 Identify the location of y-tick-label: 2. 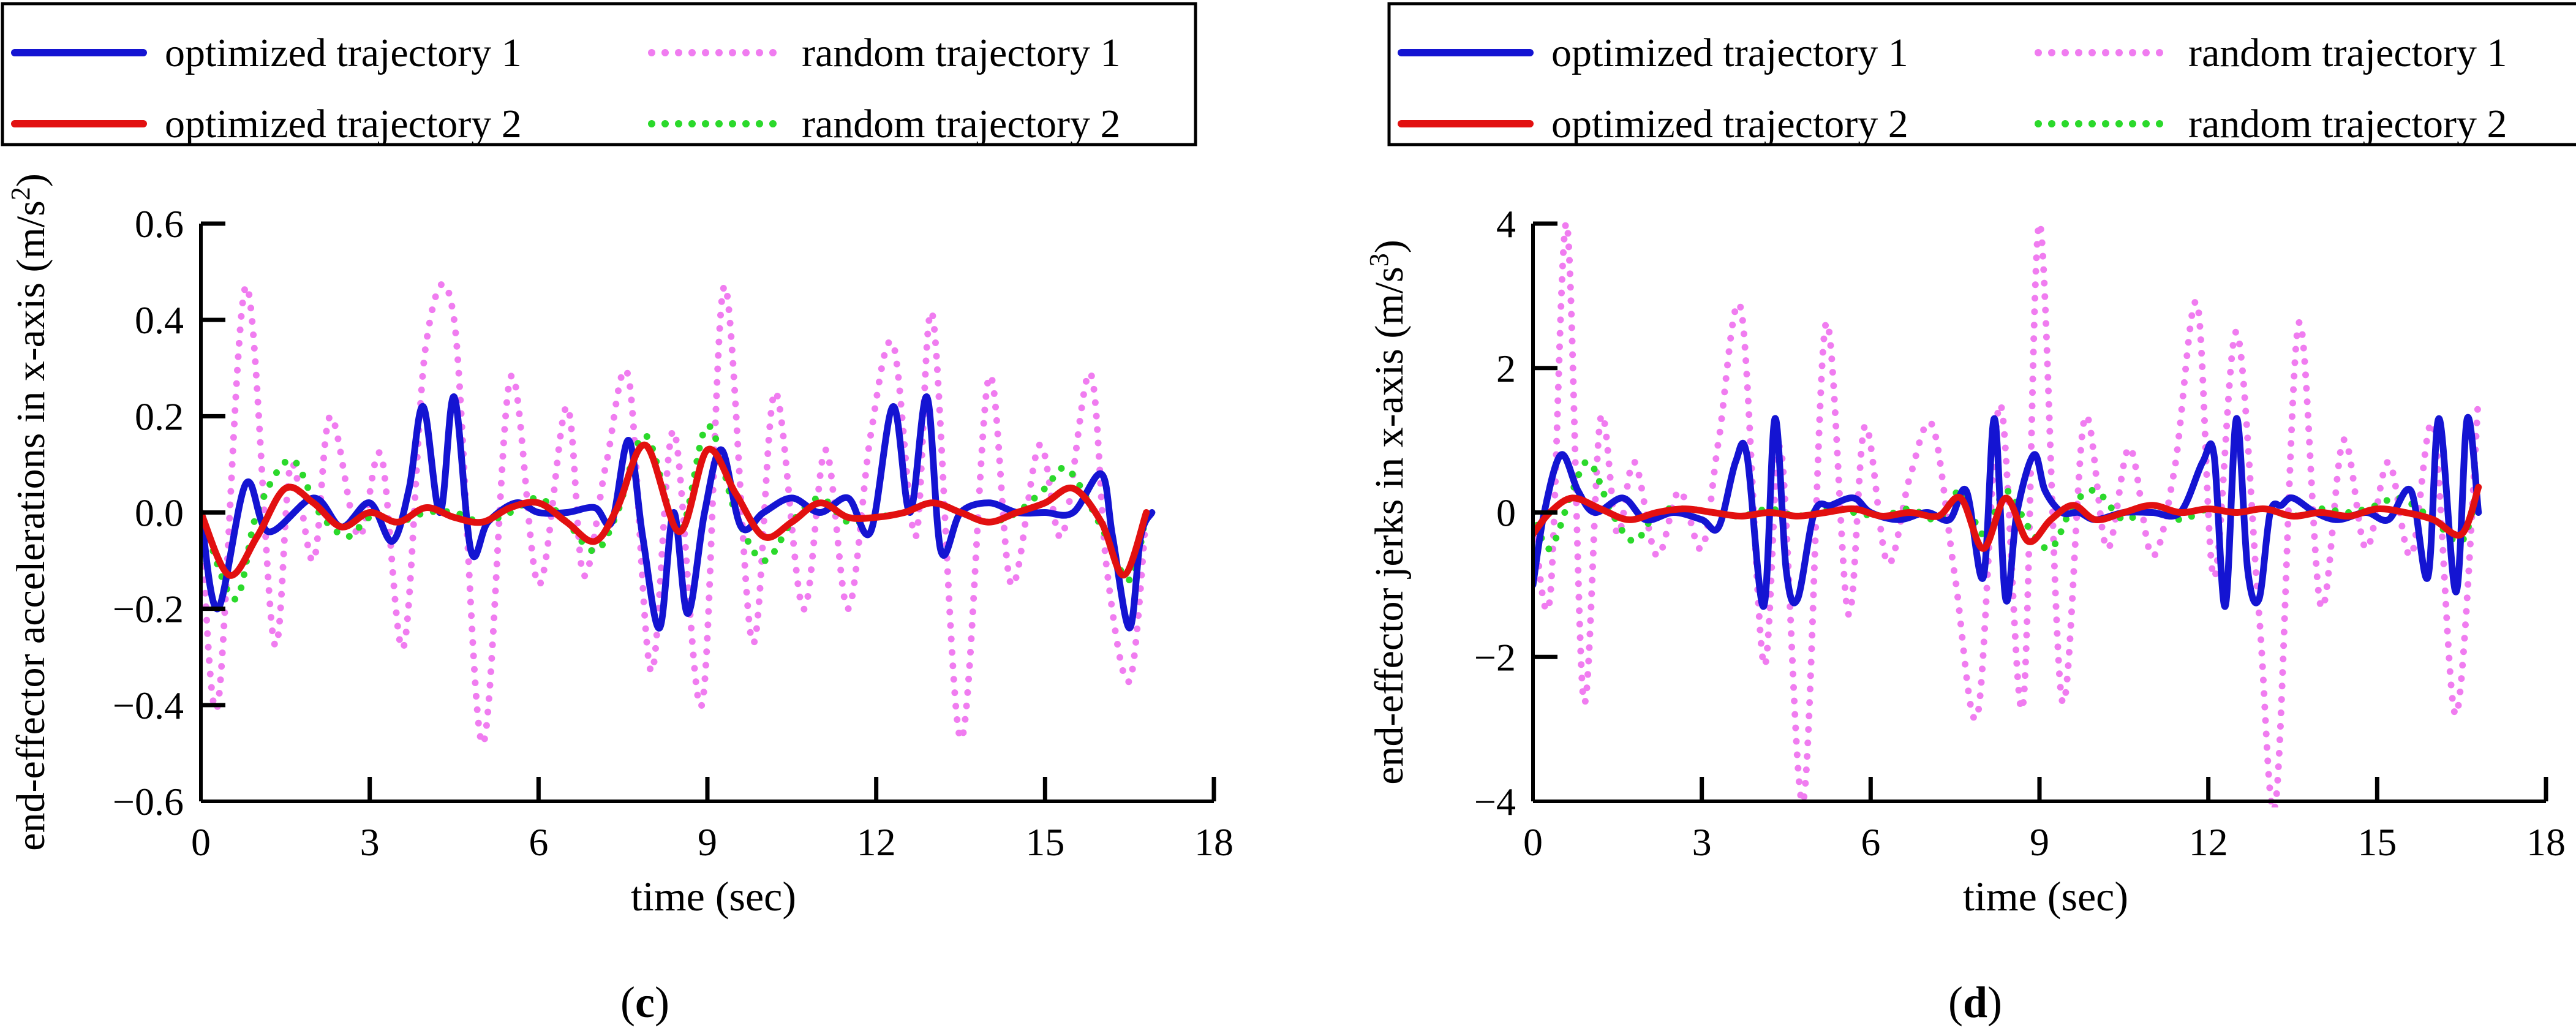
(1506, 368).